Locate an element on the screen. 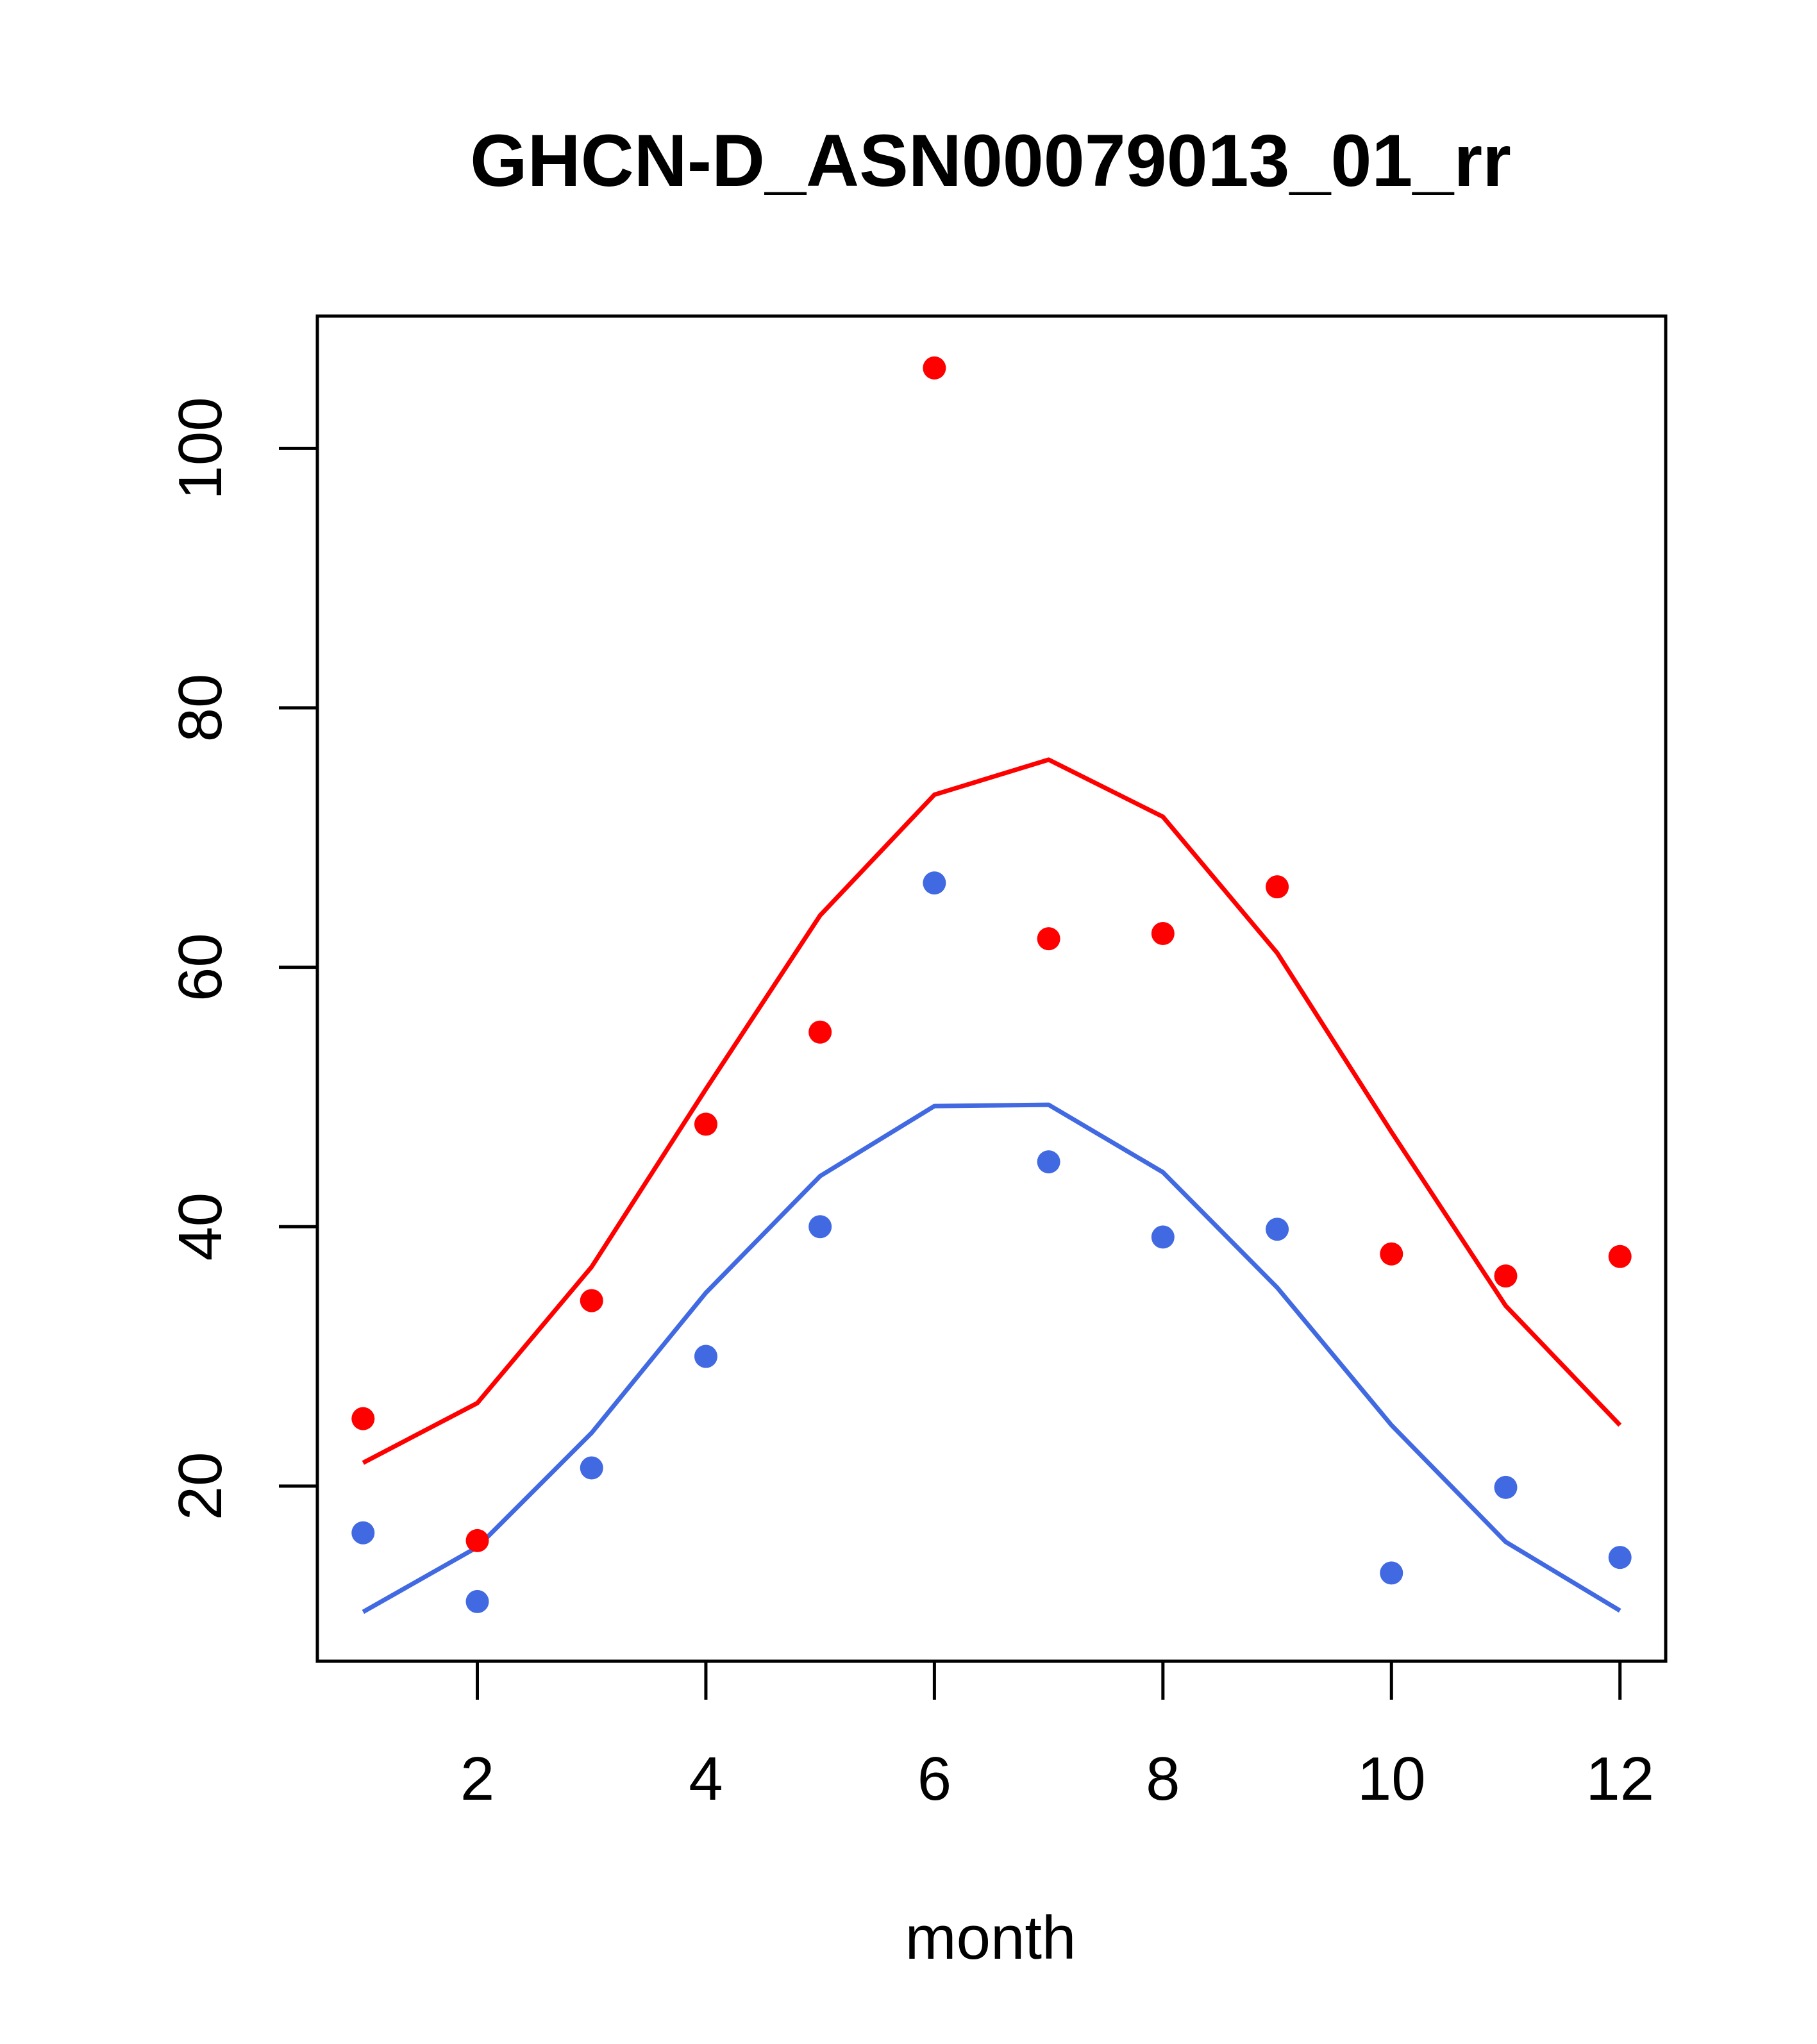 The height and width of the screenshot is (2044, 1817). x-tick-label: 6 is located at coordinates (934, 1779).